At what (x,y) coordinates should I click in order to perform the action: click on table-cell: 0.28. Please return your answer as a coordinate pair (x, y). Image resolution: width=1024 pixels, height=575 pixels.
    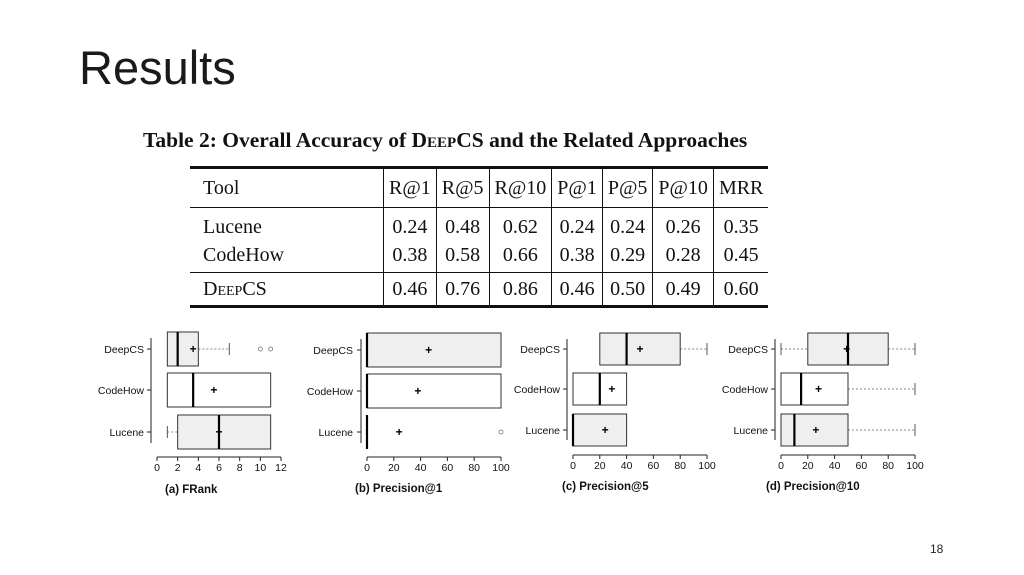
    Looking at the image, I should click on (683, 257).